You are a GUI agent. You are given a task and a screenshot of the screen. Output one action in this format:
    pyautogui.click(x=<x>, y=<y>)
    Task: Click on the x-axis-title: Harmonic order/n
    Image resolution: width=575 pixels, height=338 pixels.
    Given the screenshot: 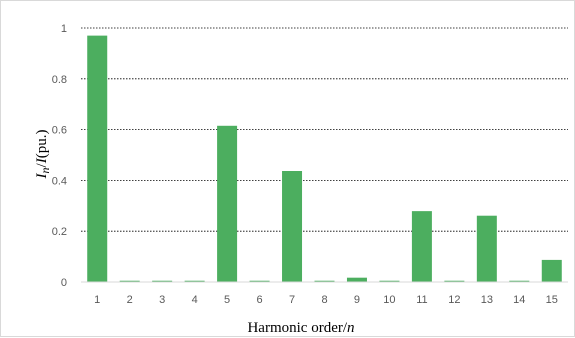 What is the action you would take?
    pyautogui.click(x=300, y=328)
    